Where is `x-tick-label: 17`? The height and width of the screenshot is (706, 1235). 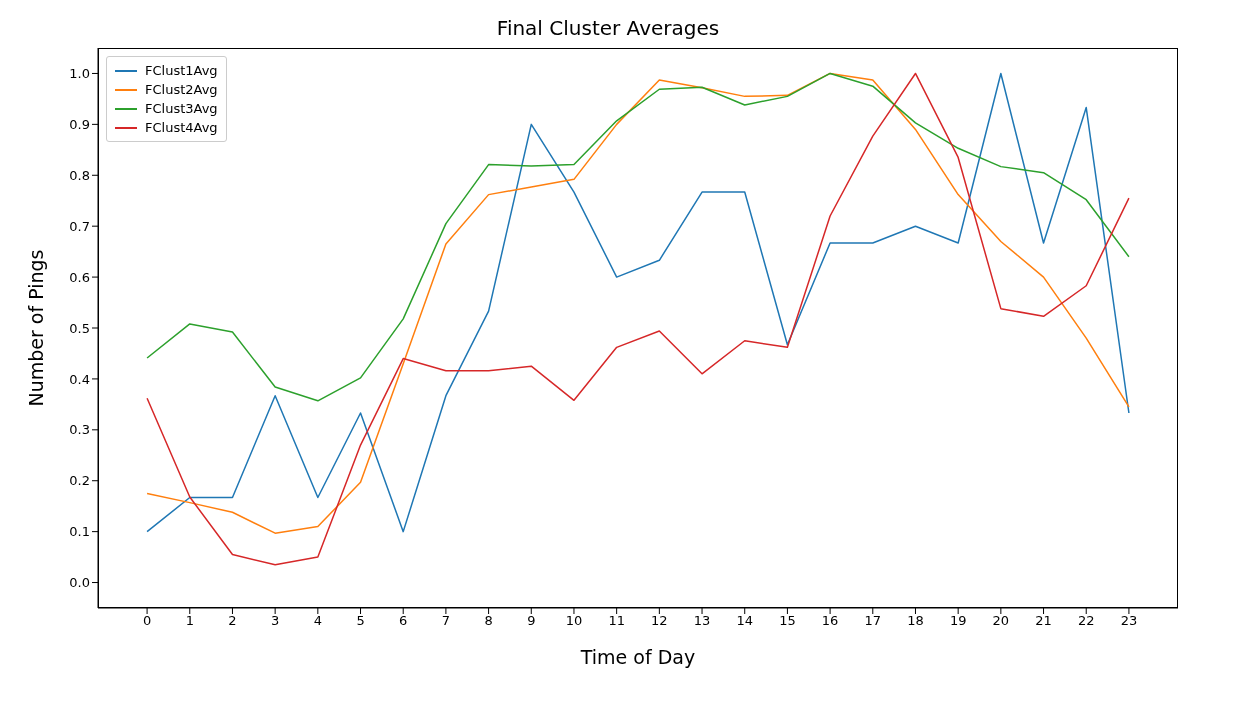
x-tick-label: 17 is located at coordinates (873, 621).